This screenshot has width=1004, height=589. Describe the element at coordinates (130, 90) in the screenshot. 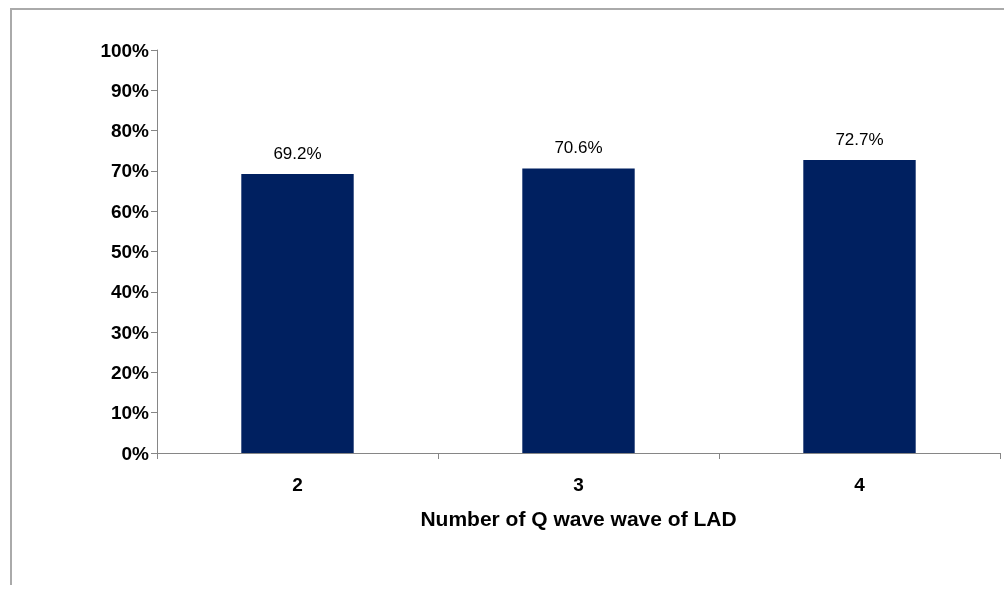

I see `y-tick-label: 90%` at that location.